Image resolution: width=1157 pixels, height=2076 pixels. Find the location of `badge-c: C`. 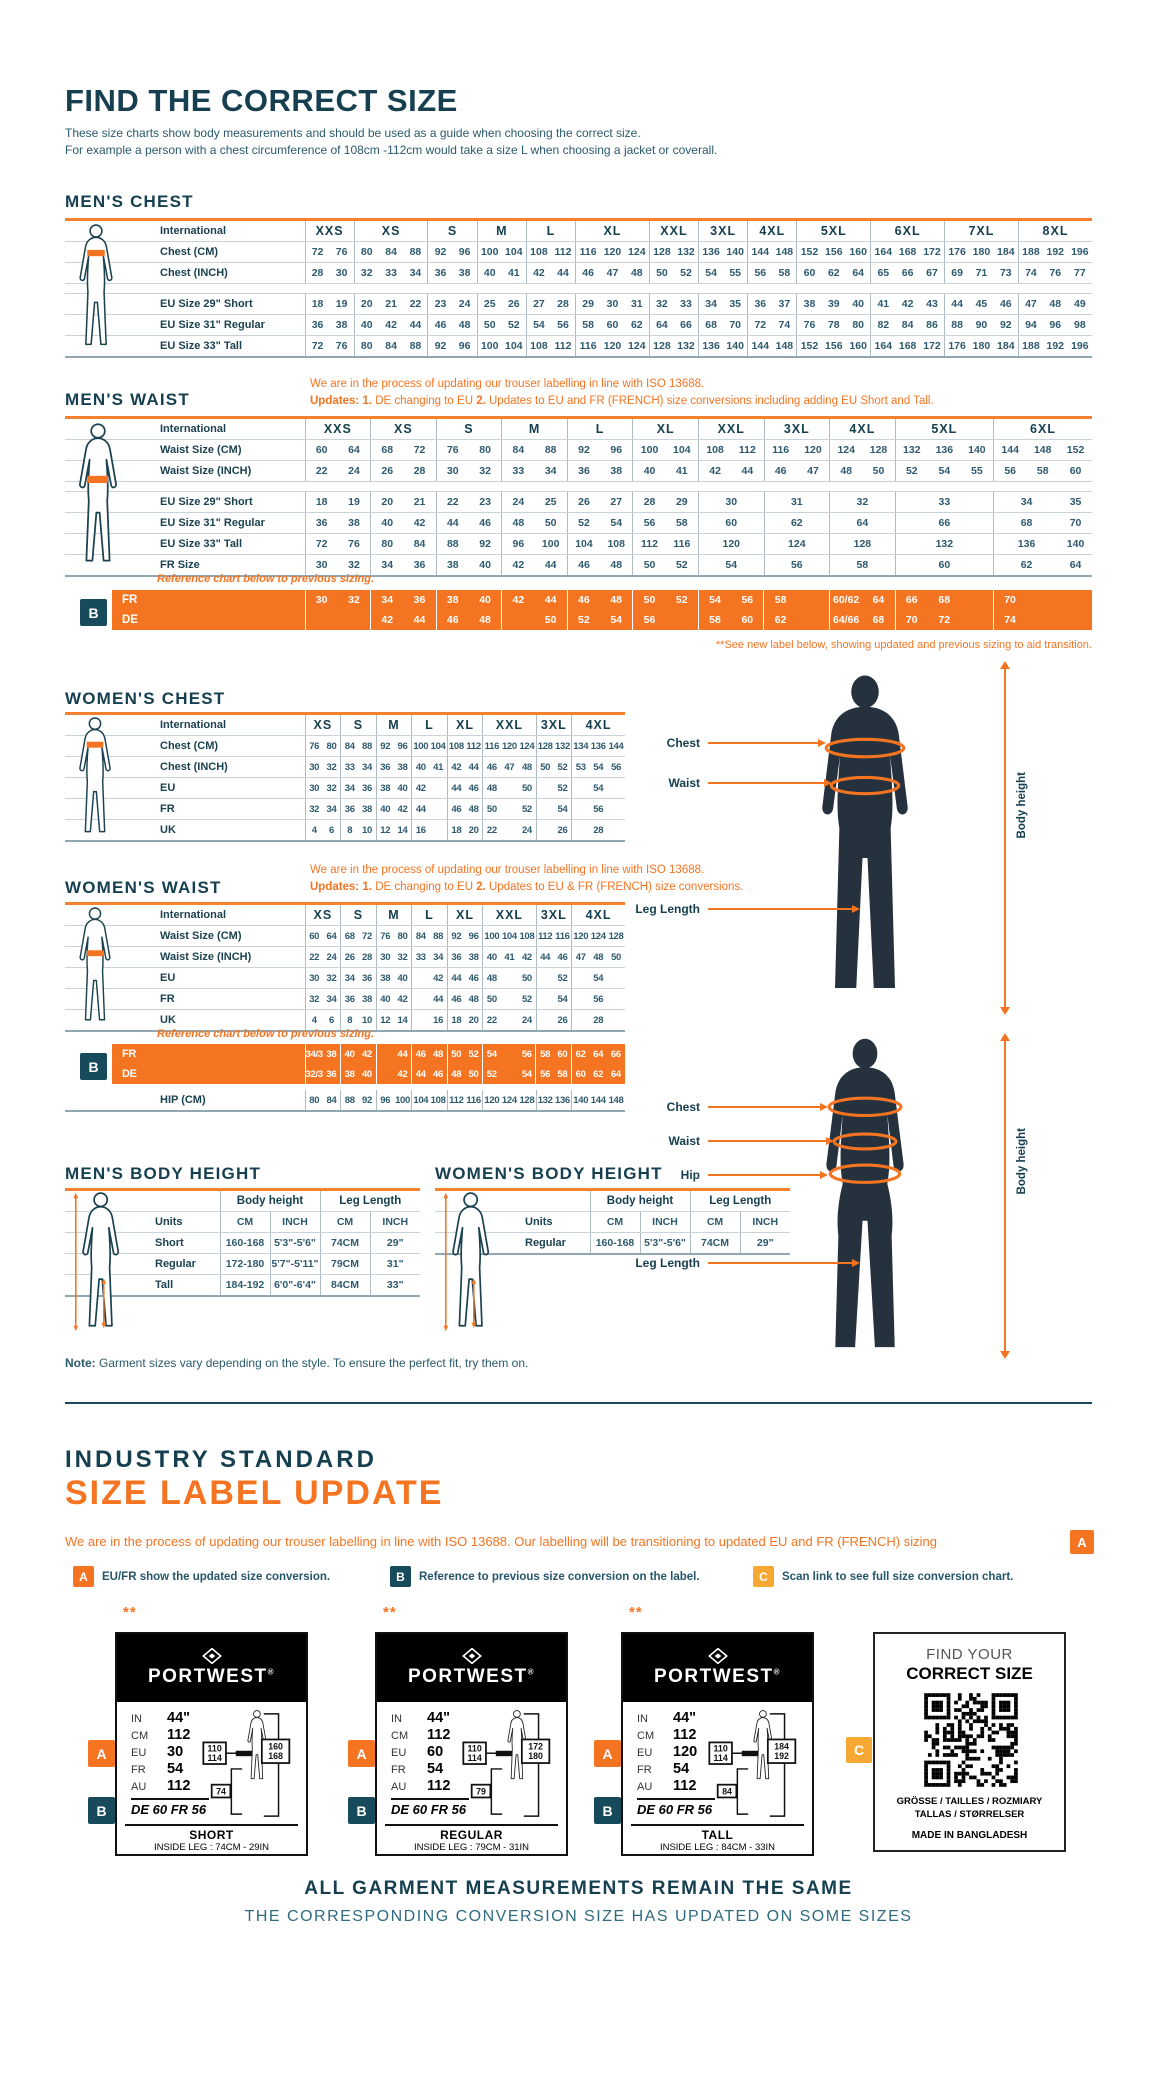

badge-c: C is located at coordinates (859, 1750).